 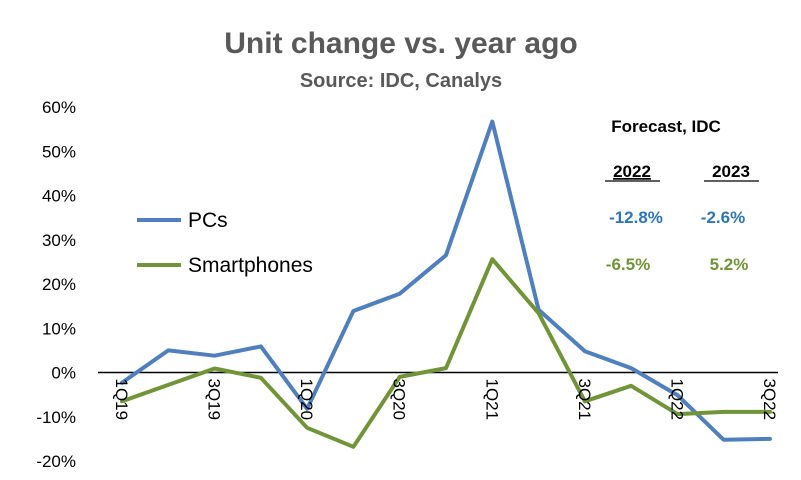 I want to click on y-tick-label: 60%, so click(x=59, y=107).